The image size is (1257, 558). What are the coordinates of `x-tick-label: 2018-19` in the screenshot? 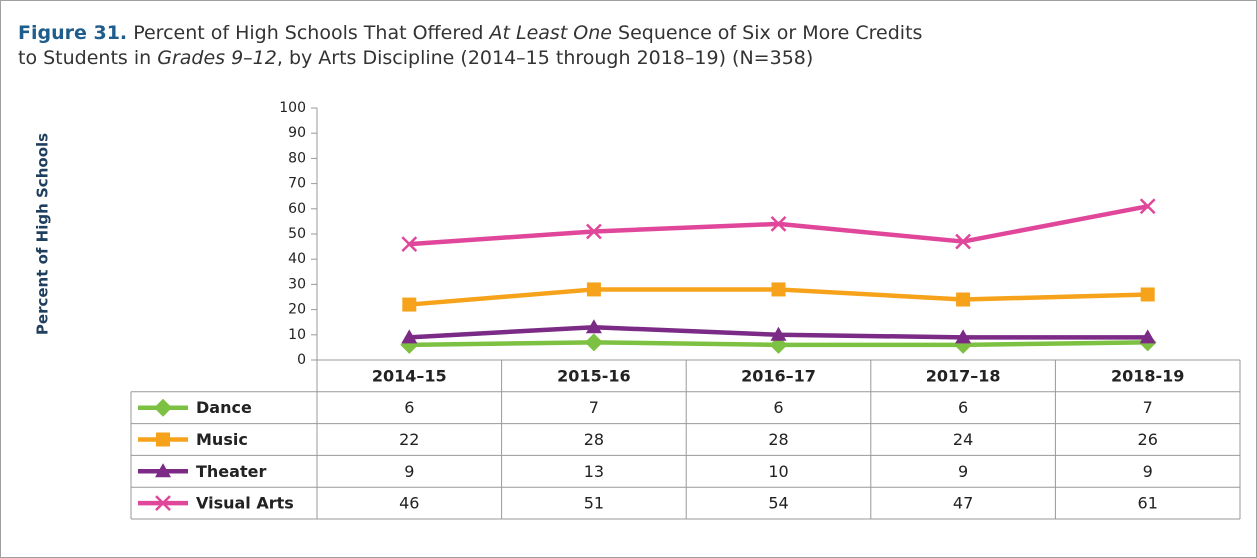 It's located at (1147, 375).